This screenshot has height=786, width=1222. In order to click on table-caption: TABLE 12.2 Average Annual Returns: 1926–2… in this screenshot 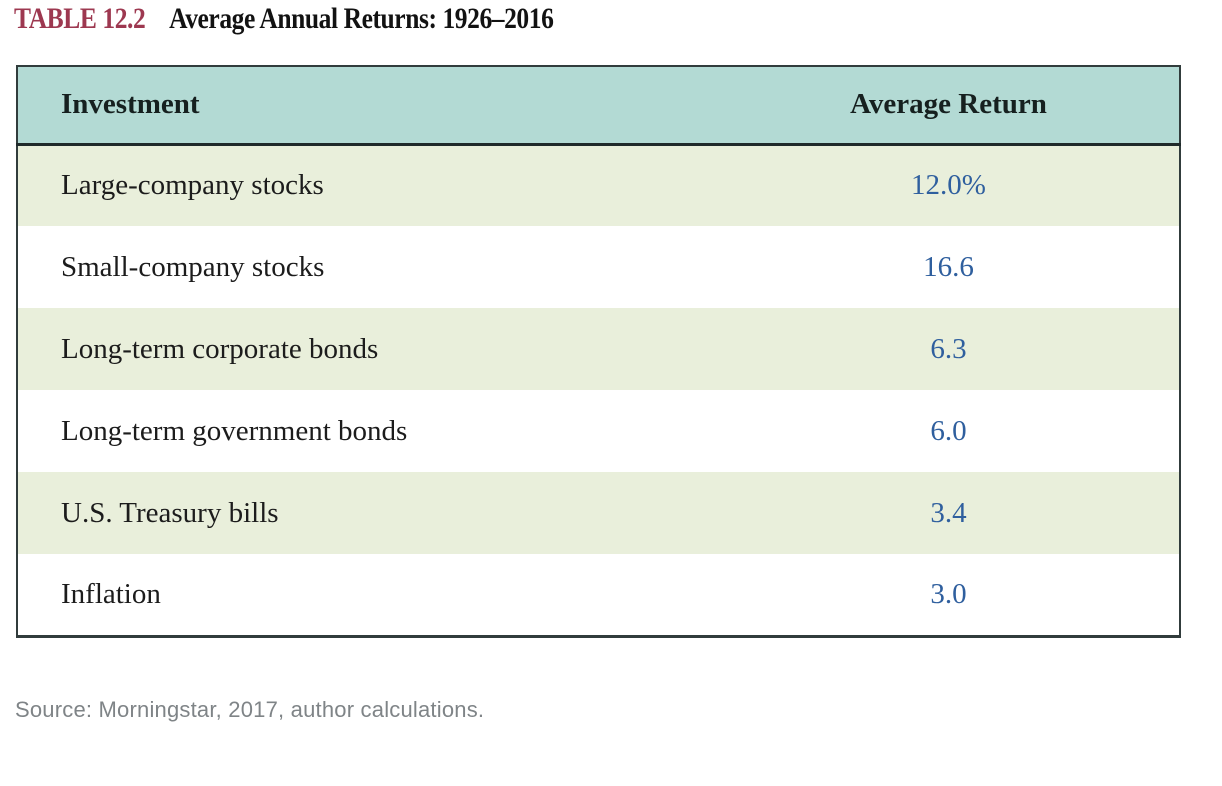, I will do `click(284, 19)`.